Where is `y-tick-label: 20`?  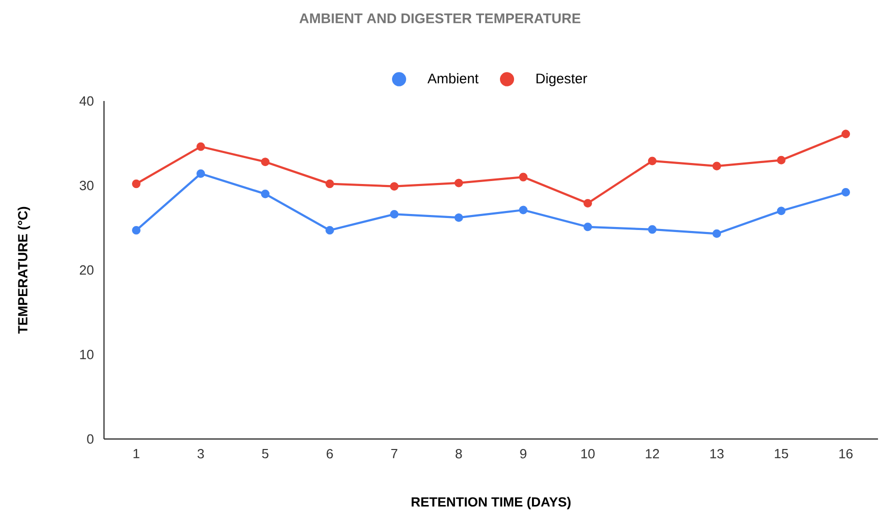 y-tick-label: 20 is located at coordinates (87, 270).